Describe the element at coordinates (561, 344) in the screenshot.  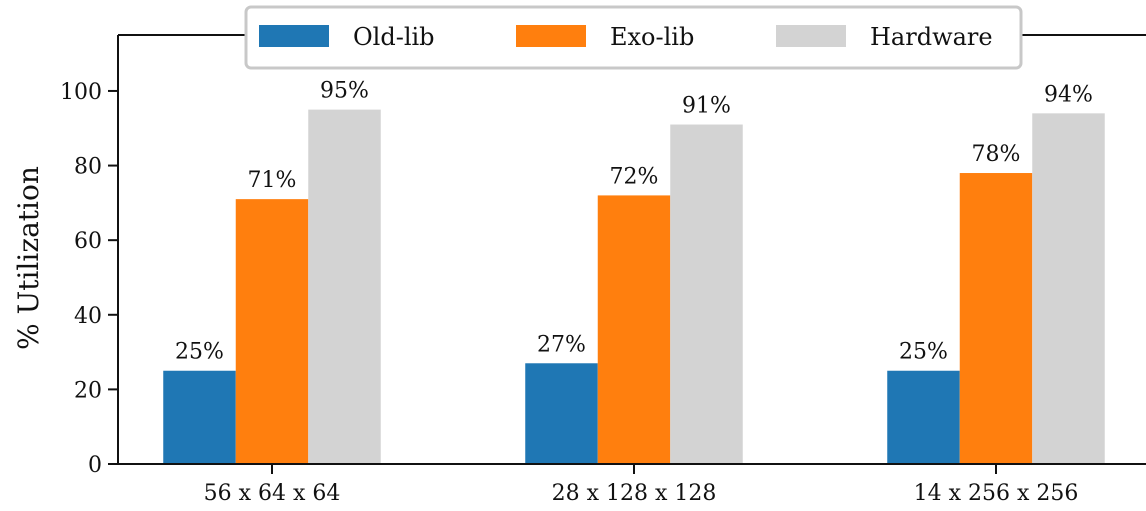
I see `data-label-old-lib-2: 27%` at that location.